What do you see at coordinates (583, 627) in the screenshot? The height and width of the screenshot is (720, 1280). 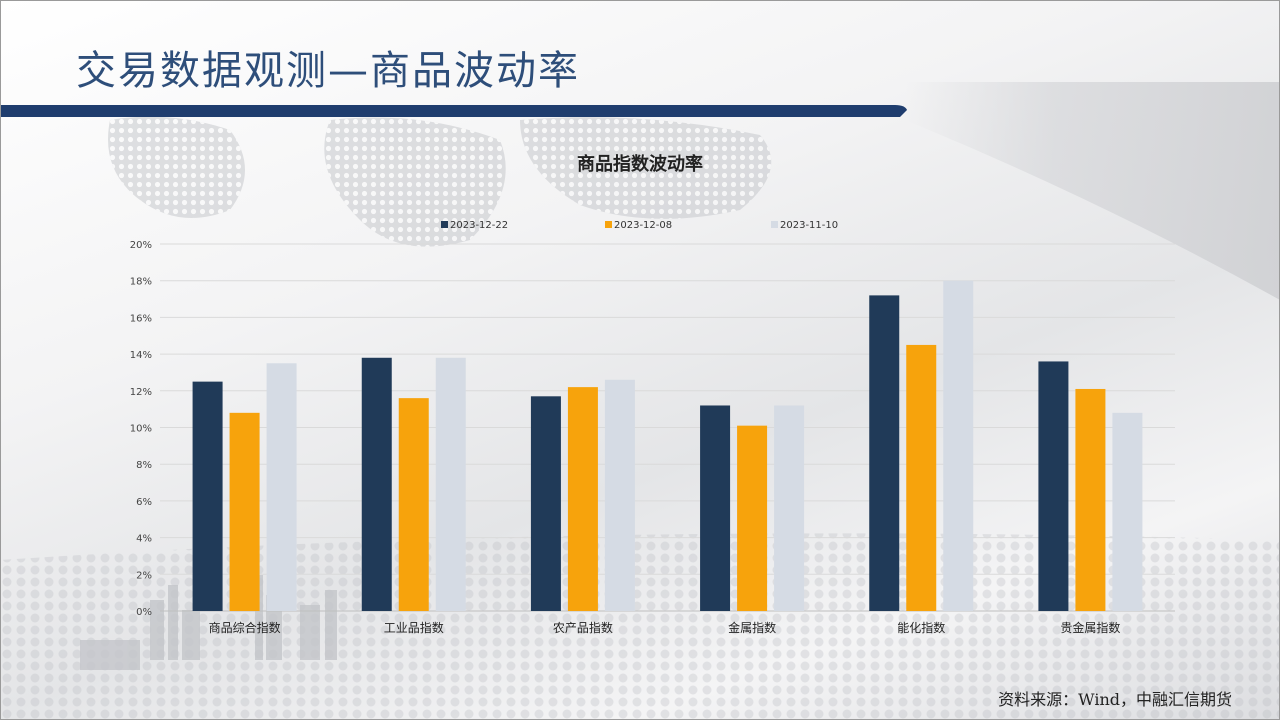 I see `x-category-label: 农产品指数` at bounding box center [583, 627].